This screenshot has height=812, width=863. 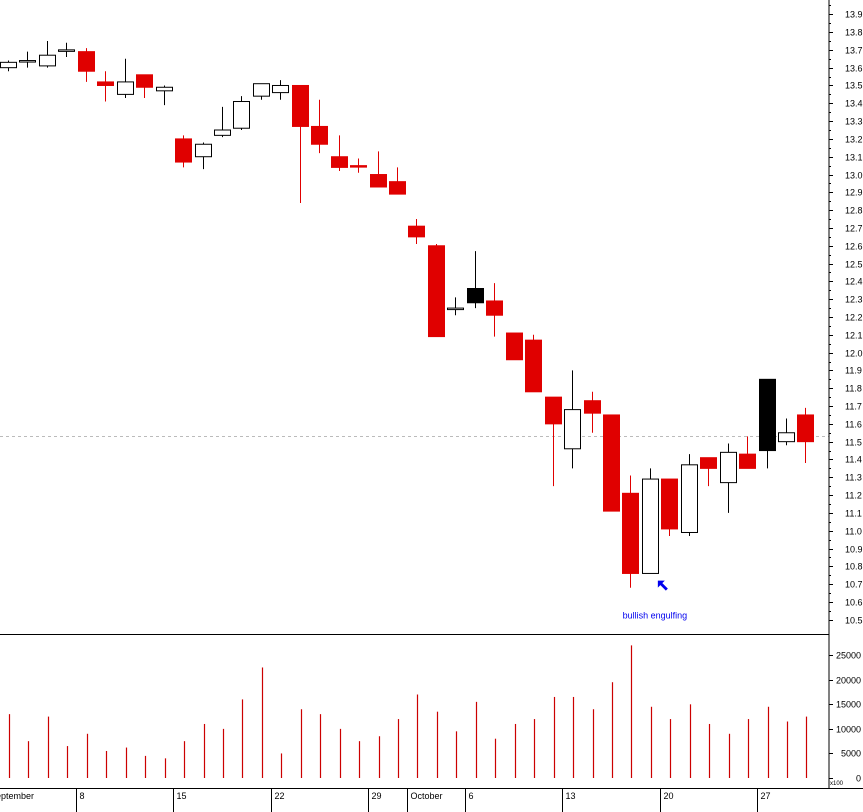 I want to click on price-tick-label: 11.6, so click(x=853, y=425).